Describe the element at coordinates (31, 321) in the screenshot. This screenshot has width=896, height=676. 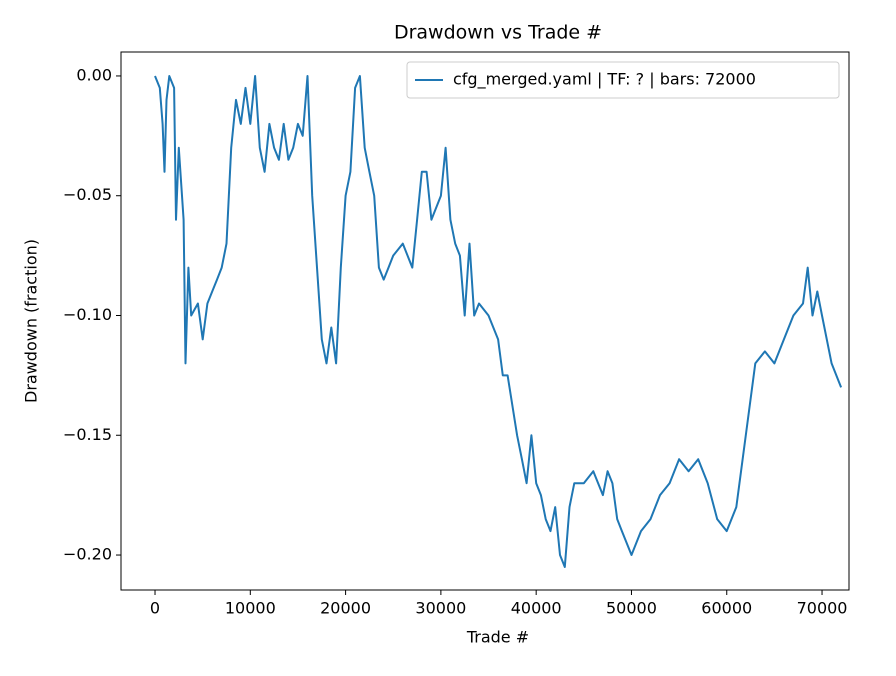
I see `y-axis-label: Drawdown (fraction)` at that location.